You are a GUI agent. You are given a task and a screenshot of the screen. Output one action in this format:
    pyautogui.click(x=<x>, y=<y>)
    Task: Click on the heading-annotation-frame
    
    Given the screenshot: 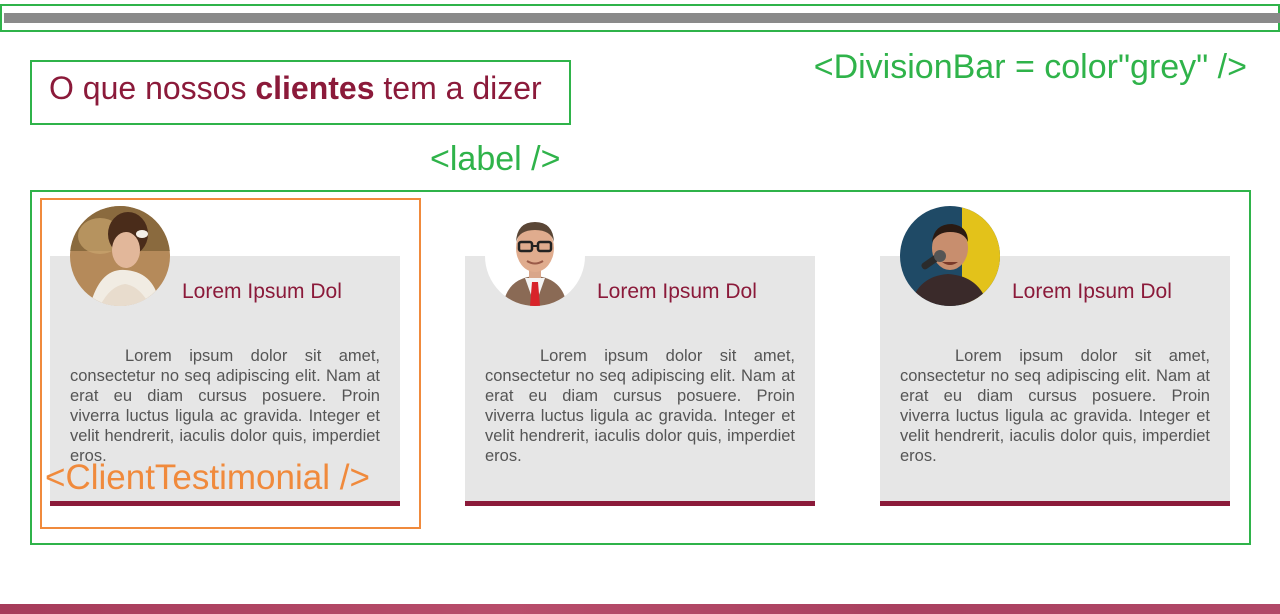 What is the action you would take?
    pyautogui.click(x=300, y=92)
    